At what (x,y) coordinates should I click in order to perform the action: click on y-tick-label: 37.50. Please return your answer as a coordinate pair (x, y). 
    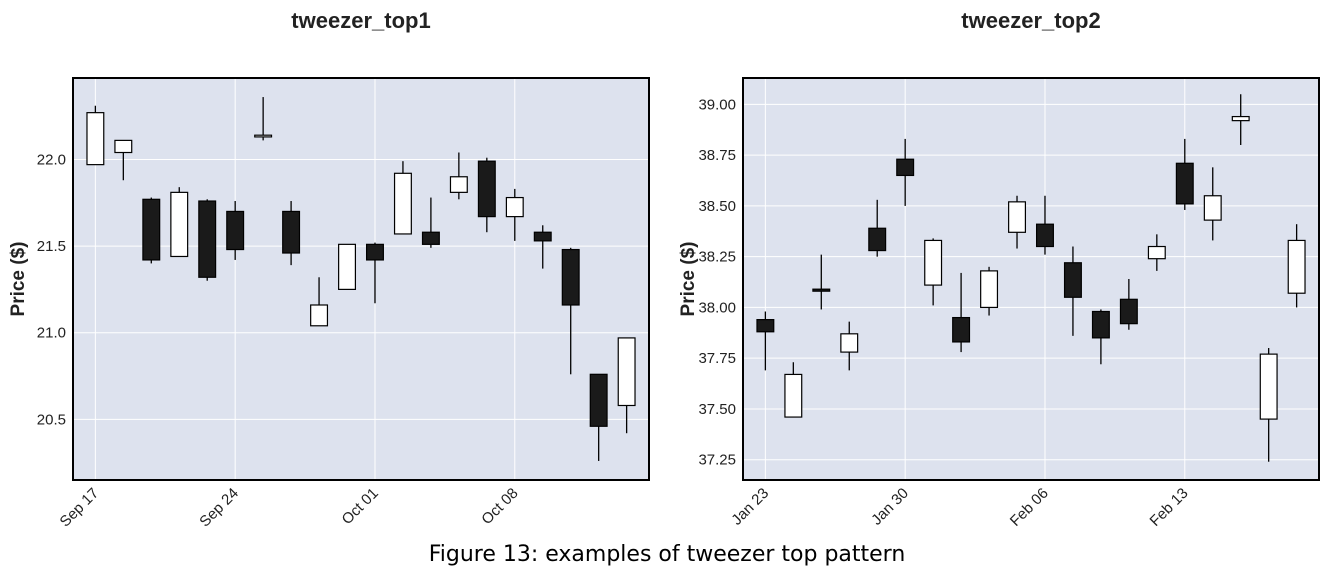
    Looking at the image, I should click on (717, 409).